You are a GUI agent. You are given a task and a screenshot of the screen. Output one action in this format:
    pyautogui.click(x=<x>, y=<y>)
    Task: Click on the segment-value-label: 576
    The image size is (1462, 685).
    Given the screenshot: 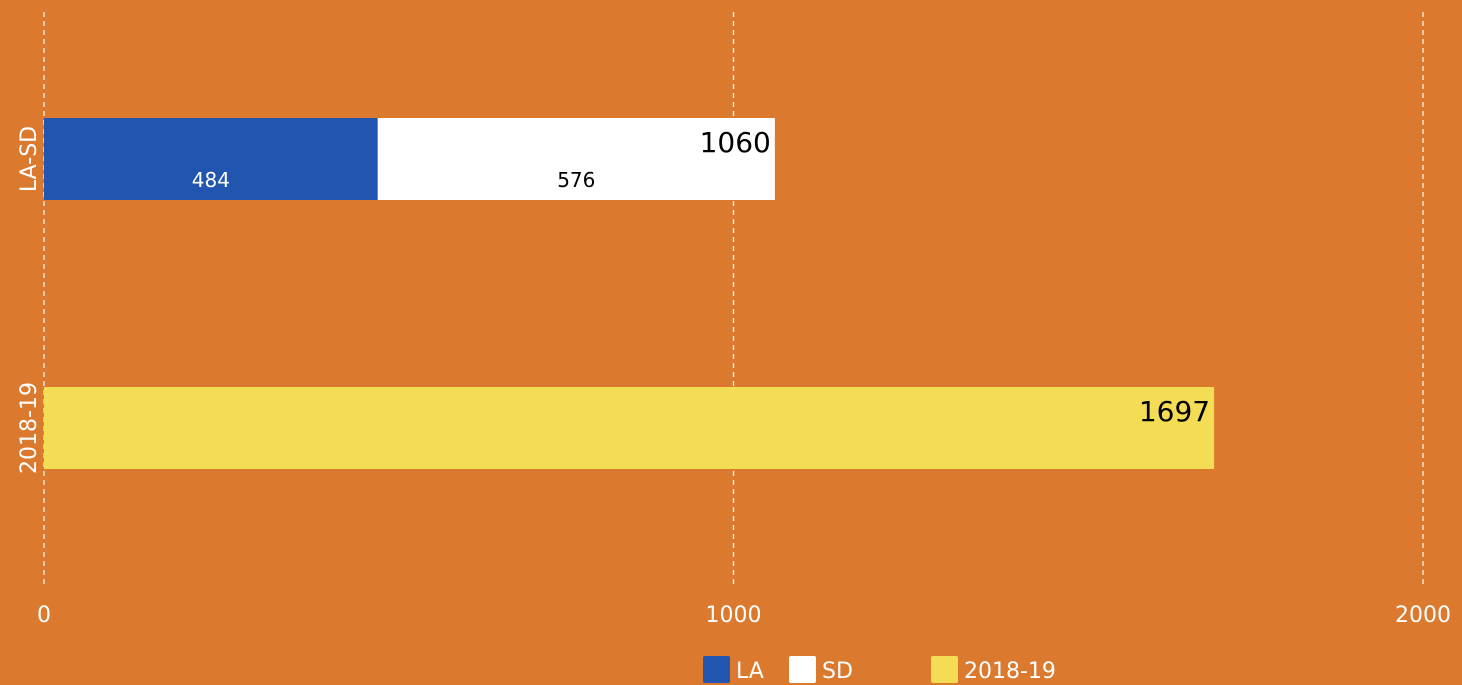 What is the action you would take?
    pyautogui.click(x=576, y=180)
    